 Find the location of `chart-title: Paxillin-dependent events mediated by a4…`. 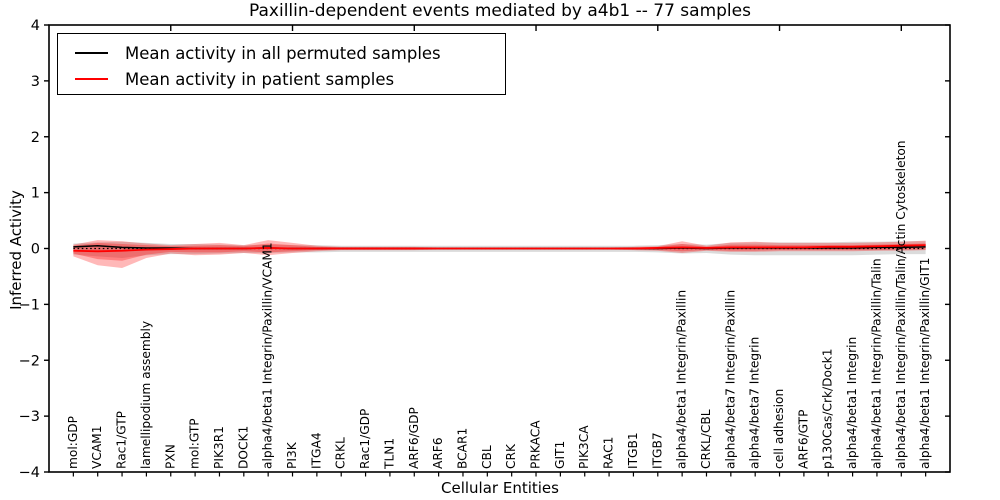

chart-title: Paxillin-dependent events mediated by a4… is located at coordinates (500, 11).